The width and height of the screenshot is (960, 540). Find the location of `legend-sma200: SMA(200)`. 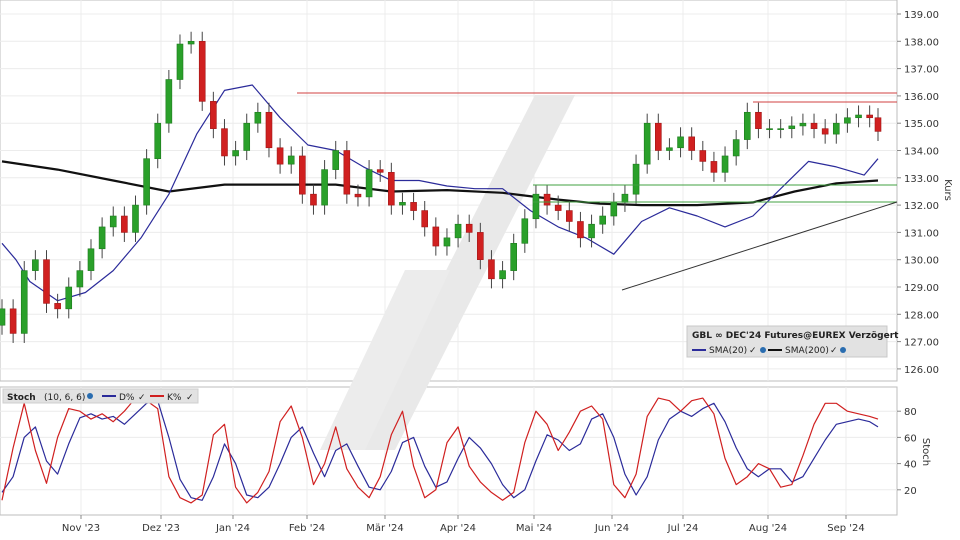

legend-sma200: SMA(200) is located at coordinates (807, 351).